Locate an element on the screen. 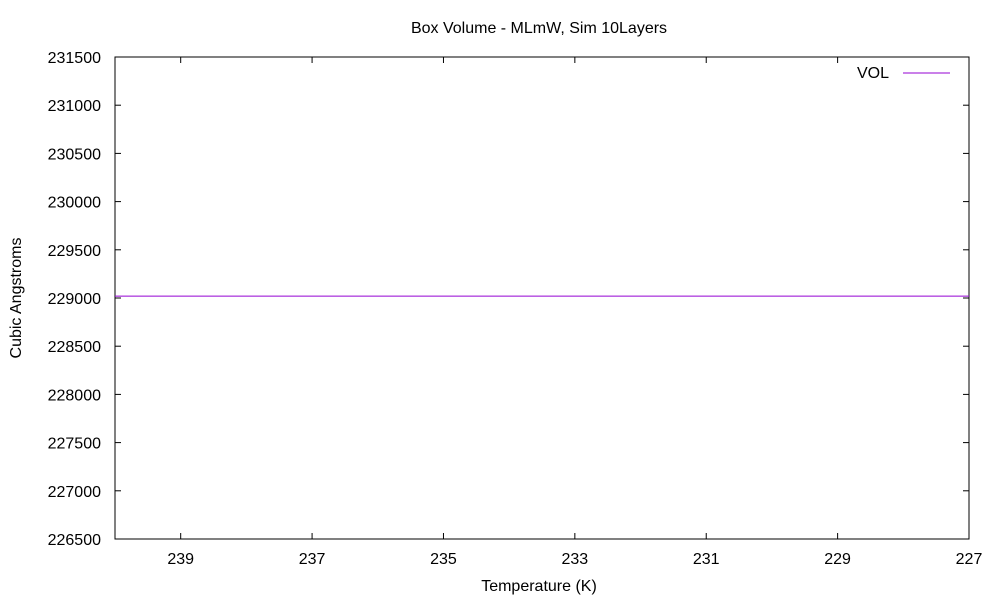  y-tick-label: 231000 is located at coordinates (74, 106).